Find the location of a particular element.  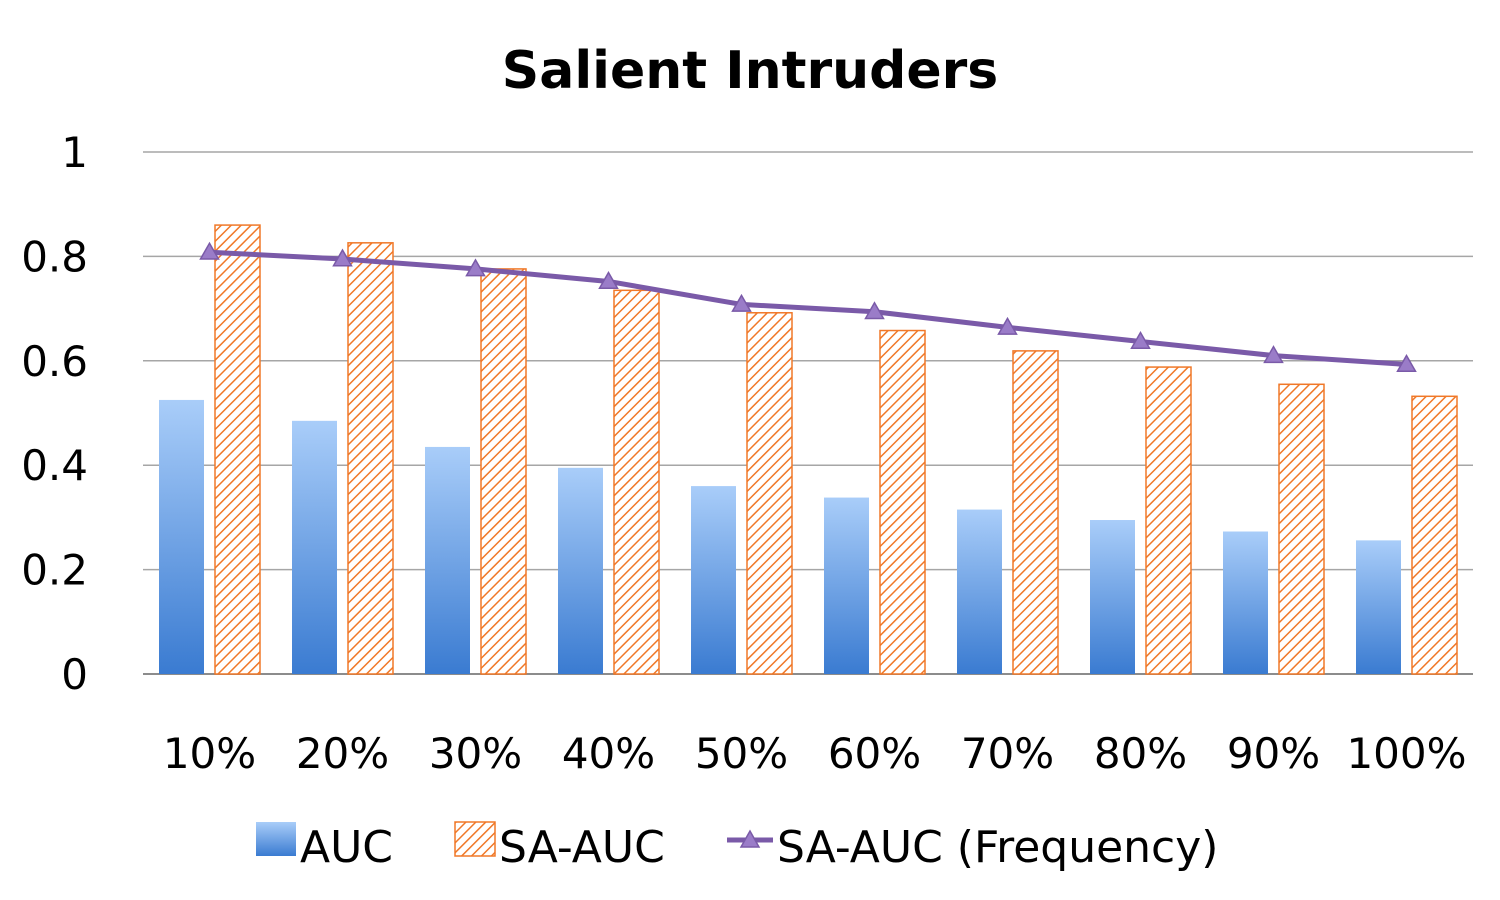

x-tick-label: 10% is located at coordinates (209, 753).